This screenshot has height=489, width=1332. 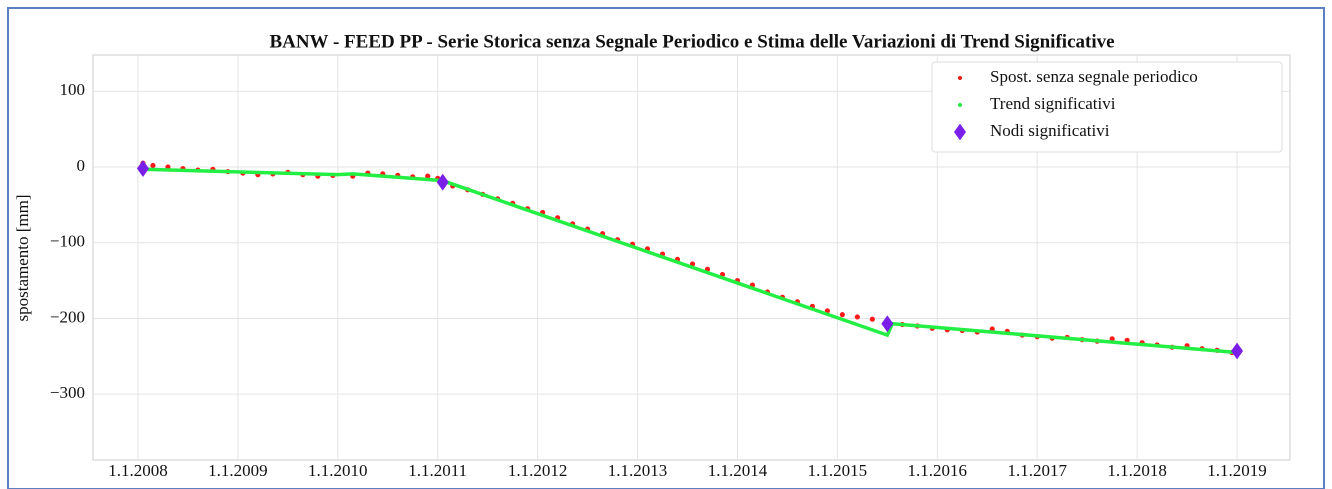 I want to click on x-tick-label: 1.1.2014, so click(x=738, y=470).